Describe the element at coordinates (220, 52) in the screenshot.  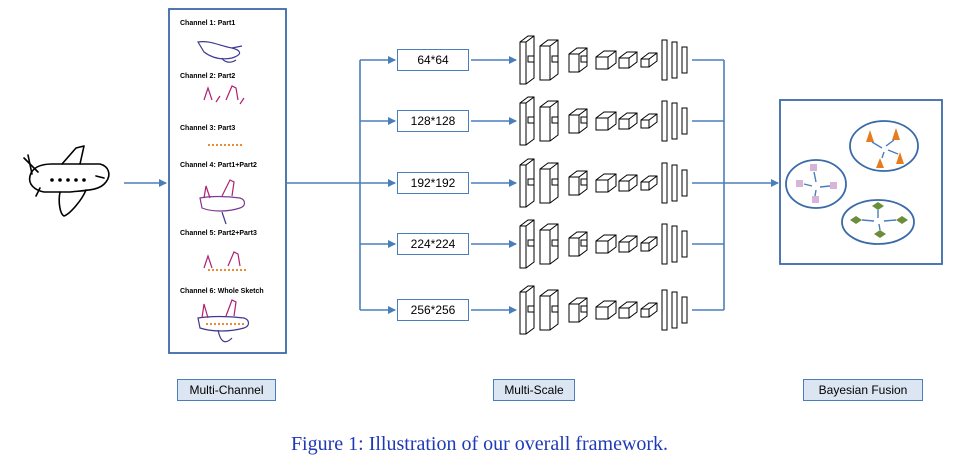
I see `channel1-sketch` at that location.